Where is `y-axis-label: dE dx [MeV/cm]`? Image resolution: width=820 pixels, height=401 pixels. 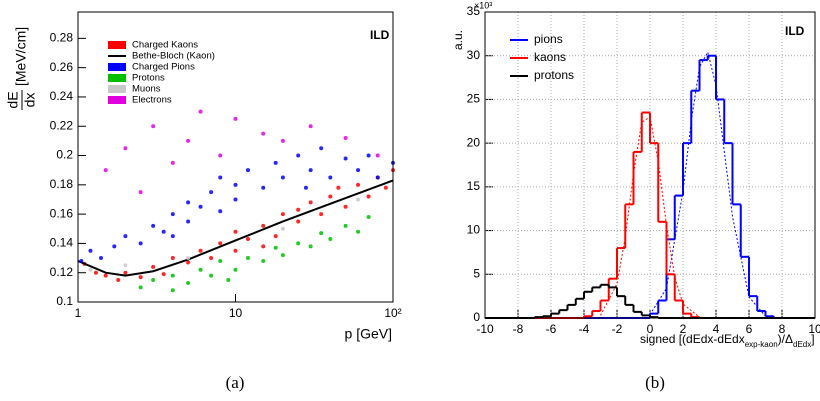
y-axis-label: dE dx [MeV/cm] is located at coordinates (21, 68).